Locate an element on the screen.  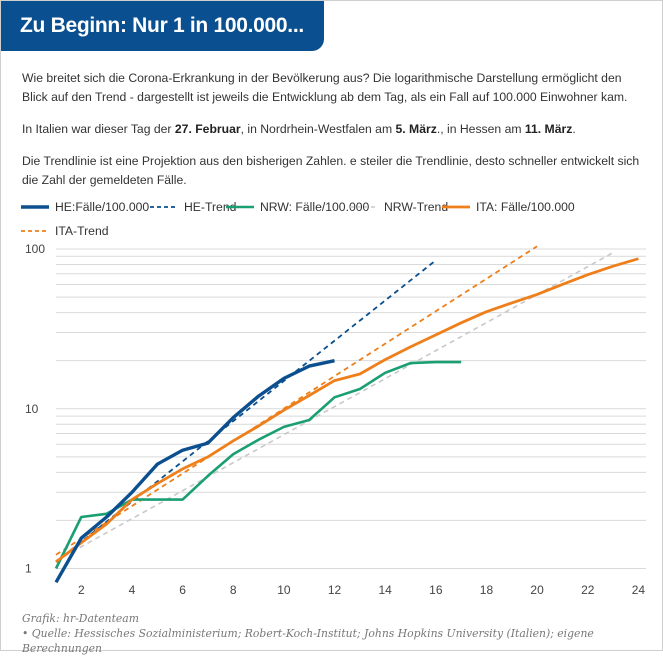
legend-swatch-ita-trend is located at coordinates (35, 231).